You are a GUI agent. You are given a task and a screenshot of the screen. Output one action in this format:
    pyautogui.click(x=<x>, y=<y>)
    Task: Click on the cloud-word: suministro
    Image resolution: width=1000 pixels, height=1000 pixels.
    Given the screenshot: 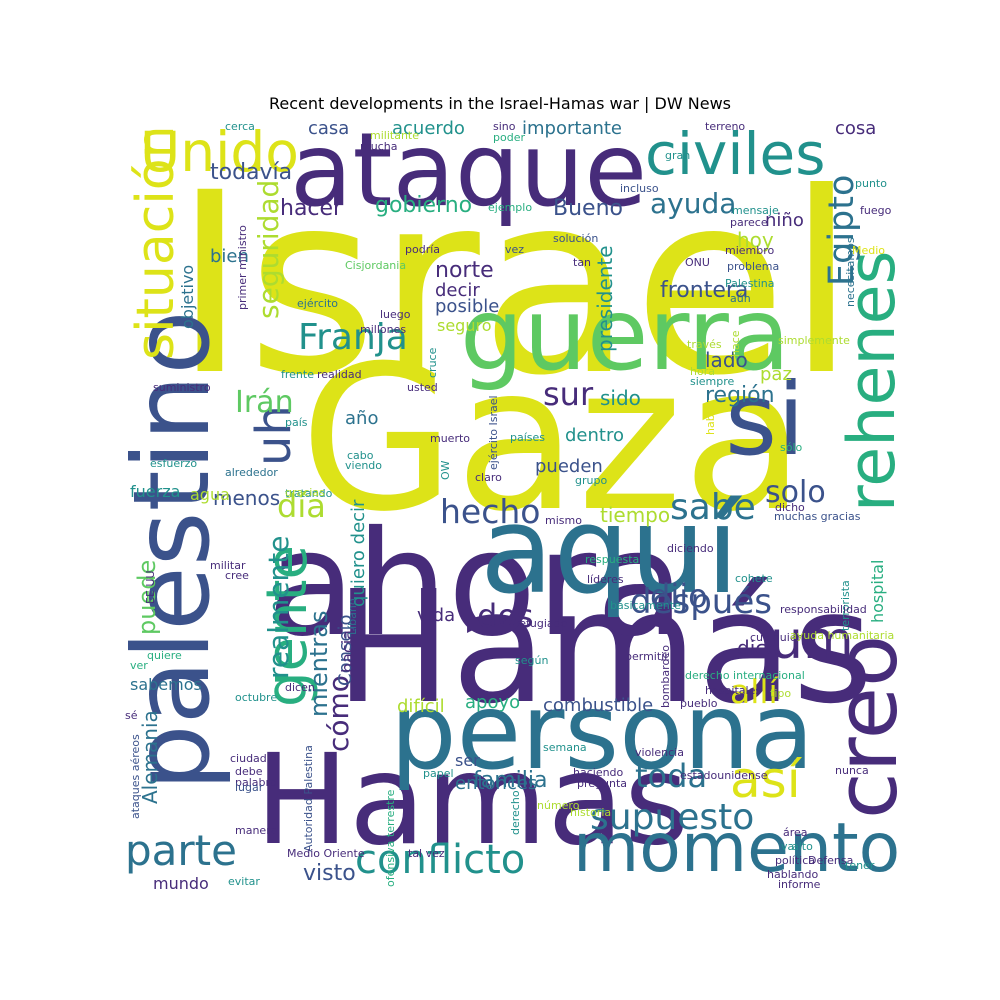 What is the action you would take?
    pyautogui.click(x=182, y=387)
    